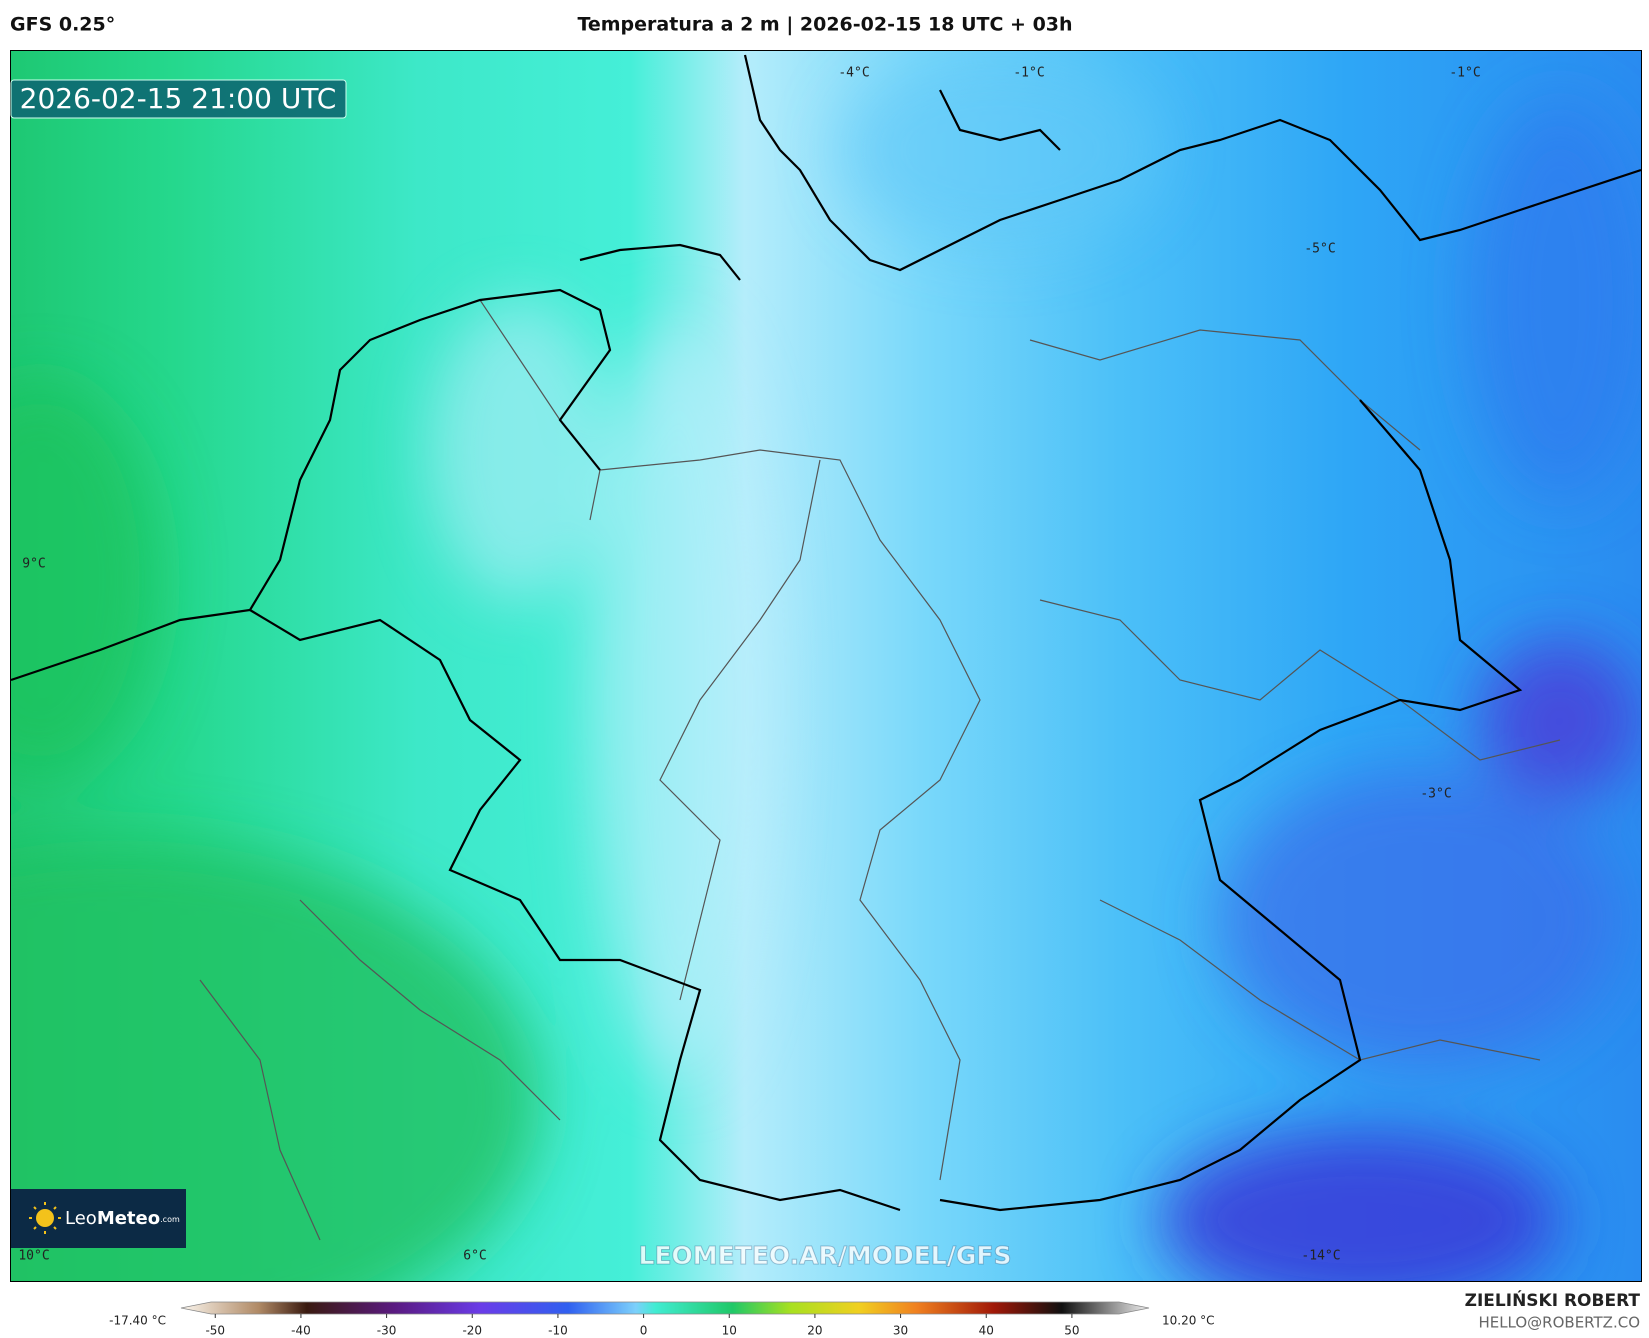  Describe the element at coordinates (387, 1331) in the screenshot. I see `colorbar-tick-label: -30` at that location.